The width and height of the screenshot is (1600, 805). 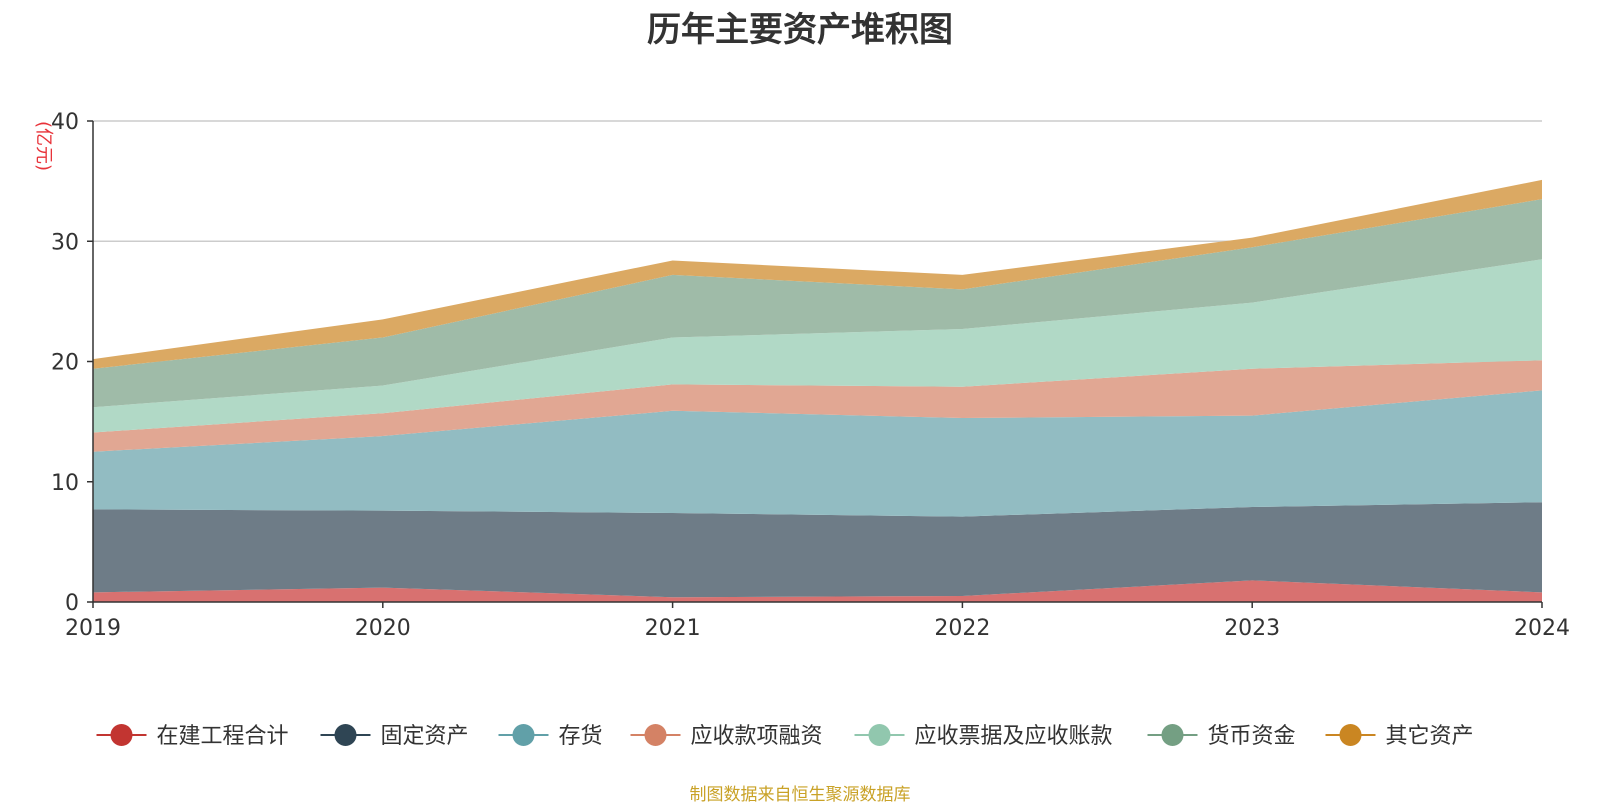 I want to click on legend-item-6: 货币资金, so click(x=1221, y=736).